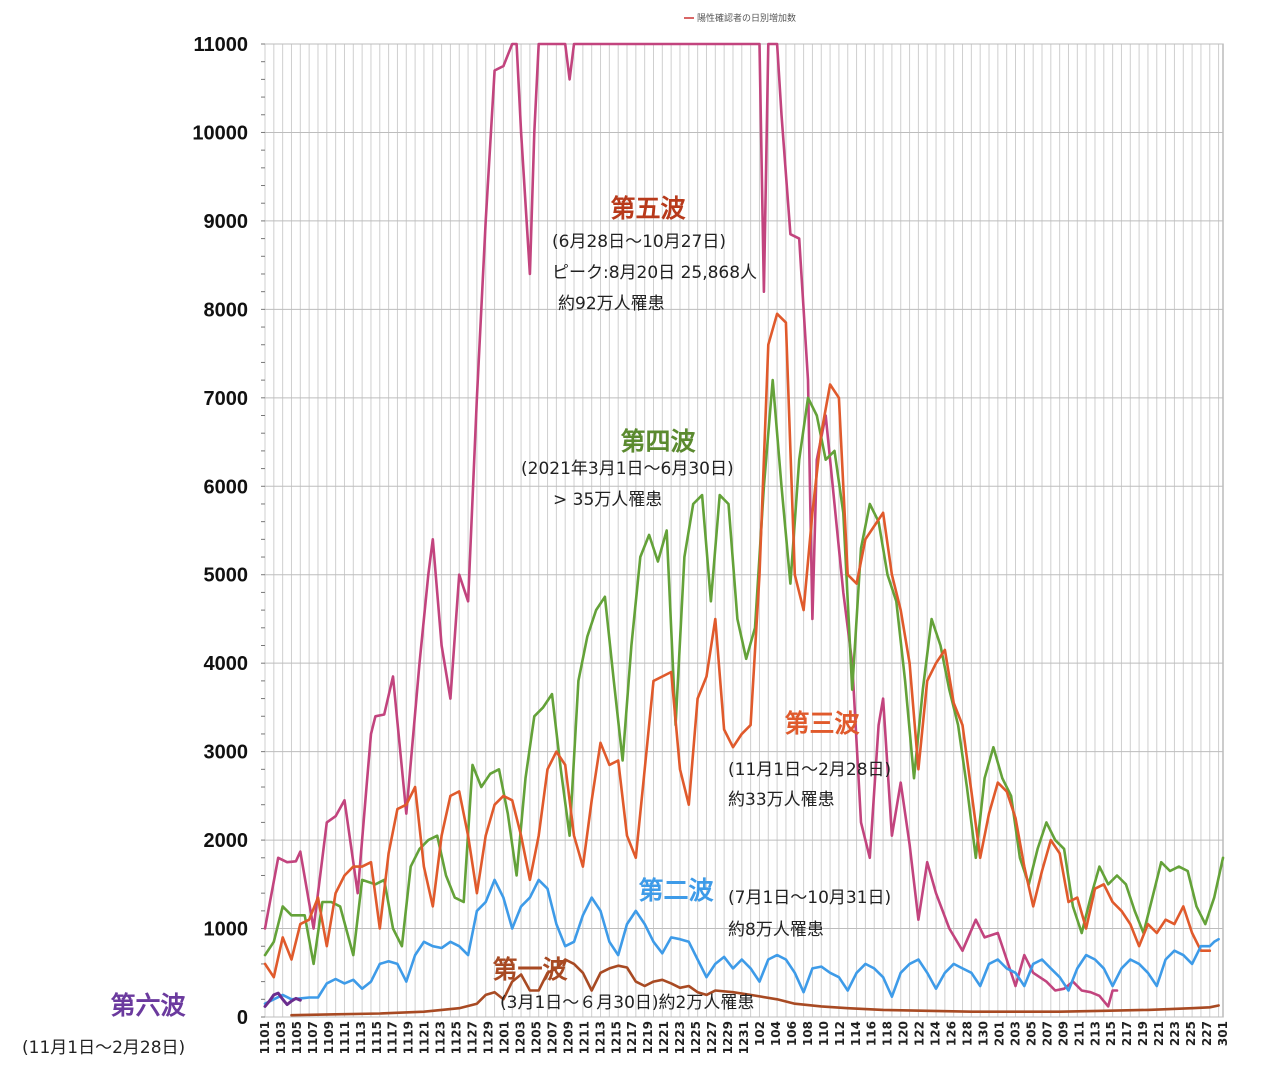  I want to click on x-tick: 301, so click(1223, 1033).